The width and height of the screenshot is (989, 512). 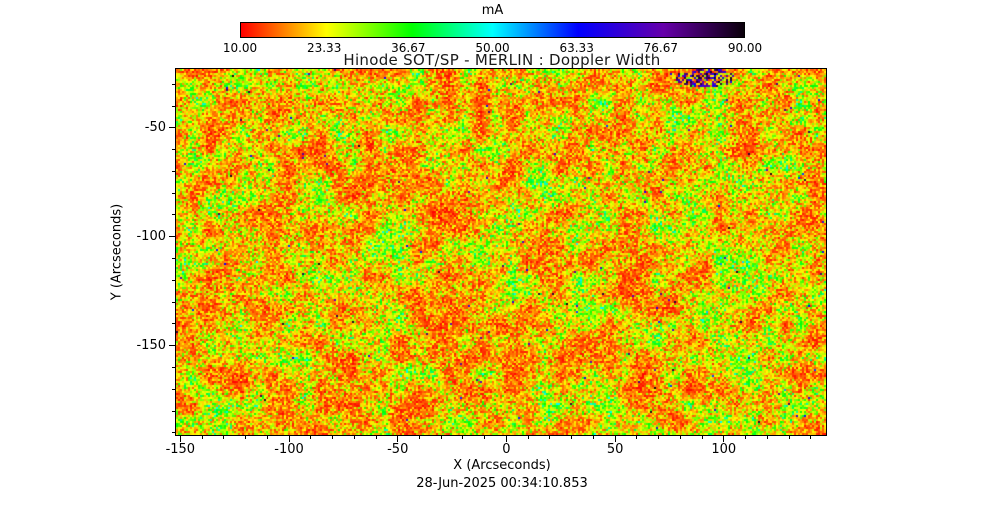 I want to click on x-axis-label: X (Arcseconds), so click(x=502, y=465).